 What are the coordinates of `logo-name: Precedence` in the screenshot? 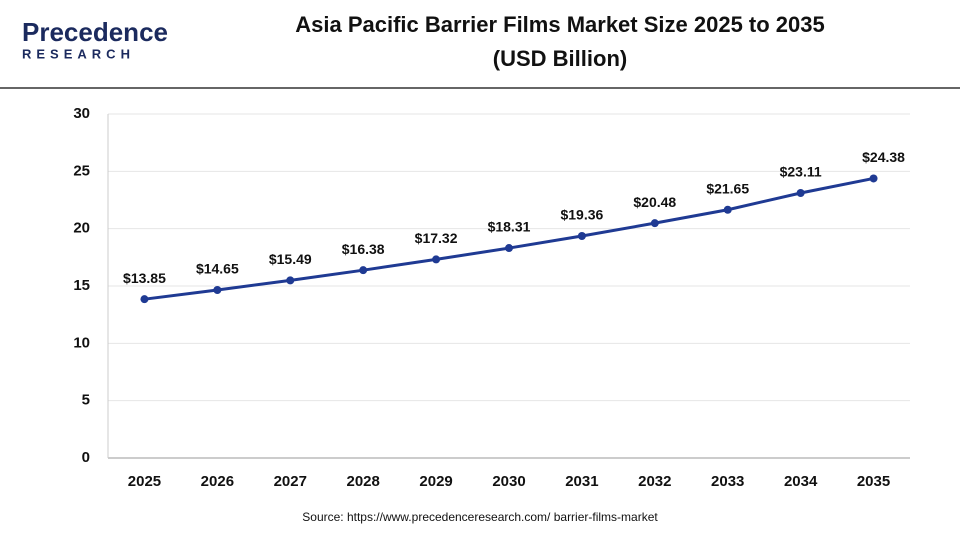 It's located at (95, 32).